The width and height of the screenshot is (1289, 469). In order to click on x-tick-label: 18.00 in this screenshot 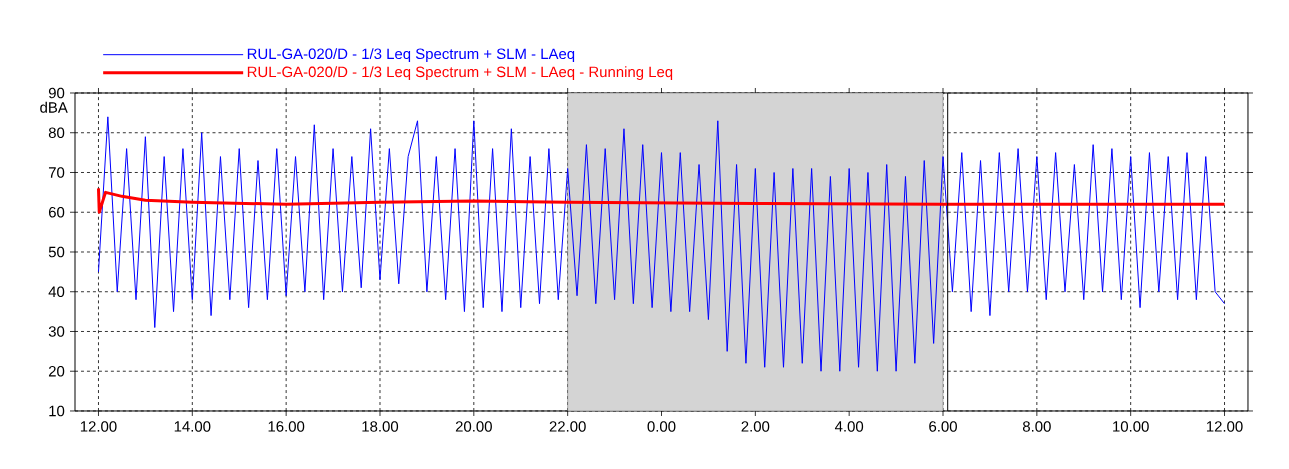, I will do `click(380, 426)`.